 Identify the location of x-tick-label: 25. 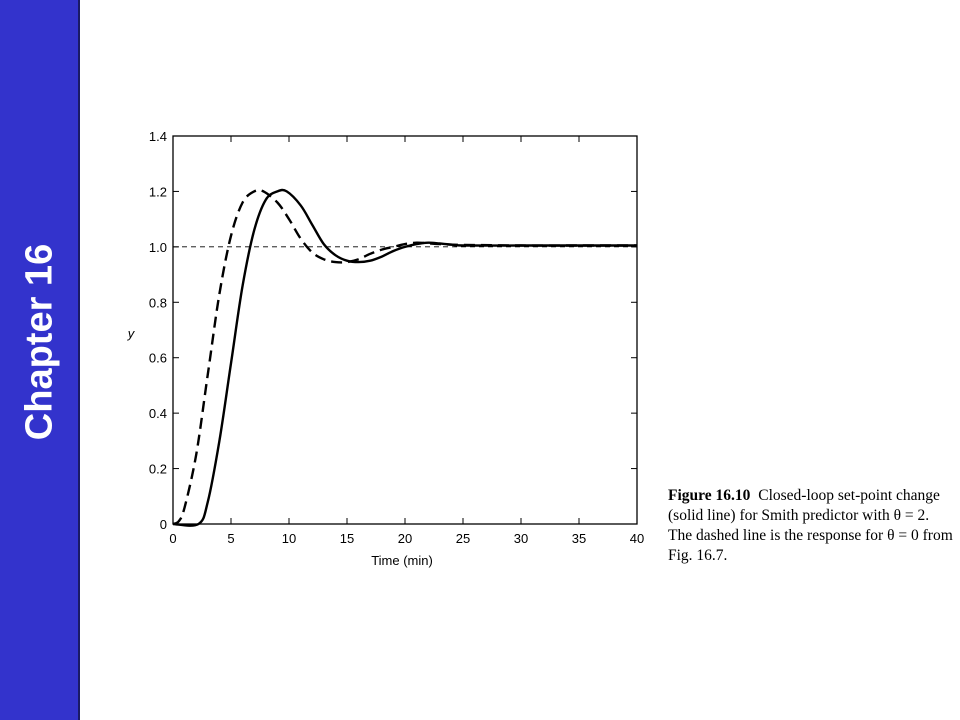
(463, 538).